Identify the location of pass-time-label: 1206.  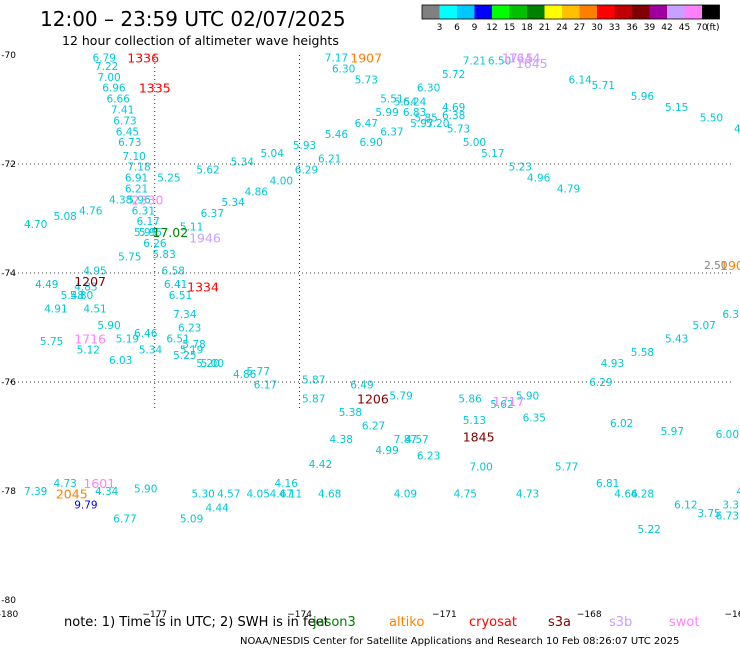
(373, 398).